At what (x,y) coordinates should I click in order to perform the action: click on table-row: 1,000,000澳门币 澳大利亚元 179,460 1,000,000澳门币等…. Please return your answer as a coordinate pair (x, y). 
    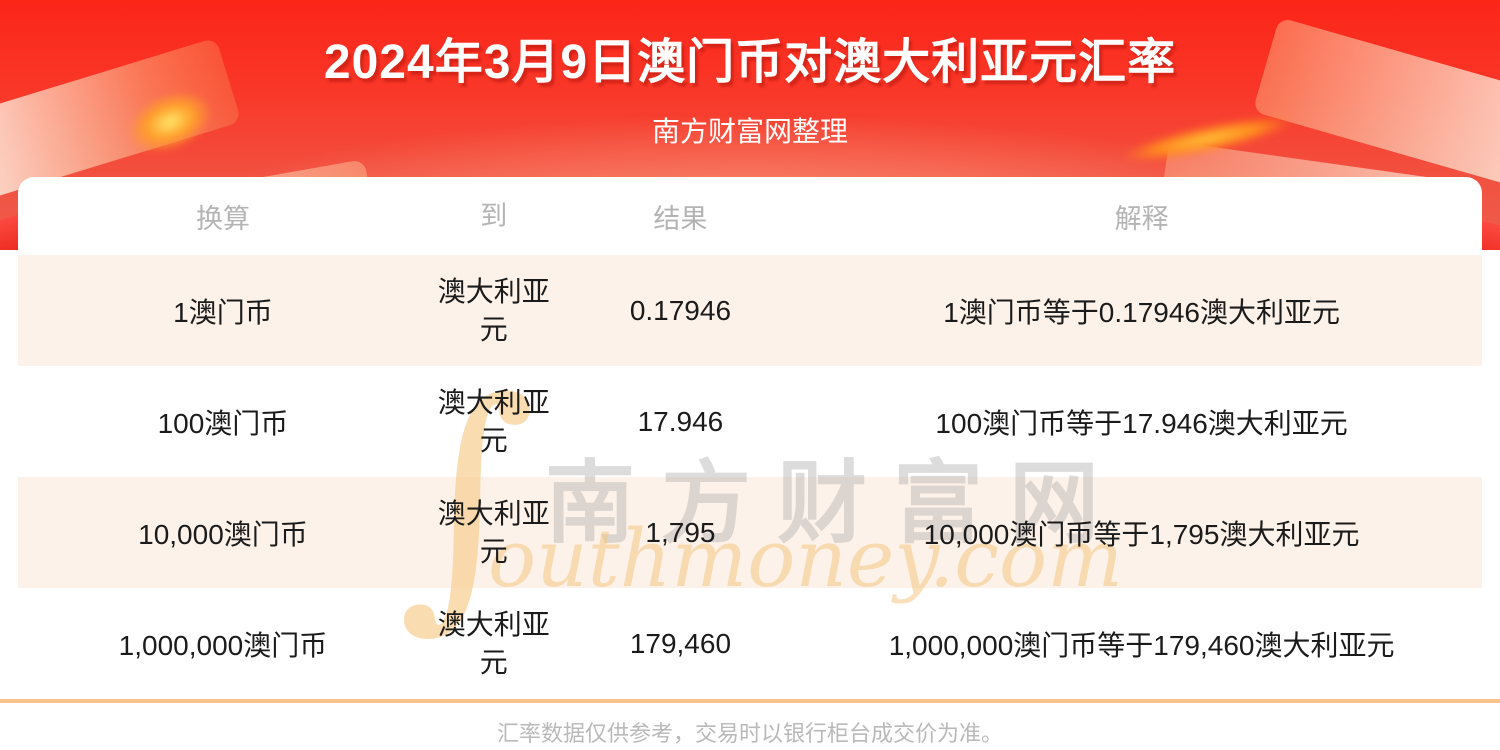
    Looking at the image, I should click on (750, 643).